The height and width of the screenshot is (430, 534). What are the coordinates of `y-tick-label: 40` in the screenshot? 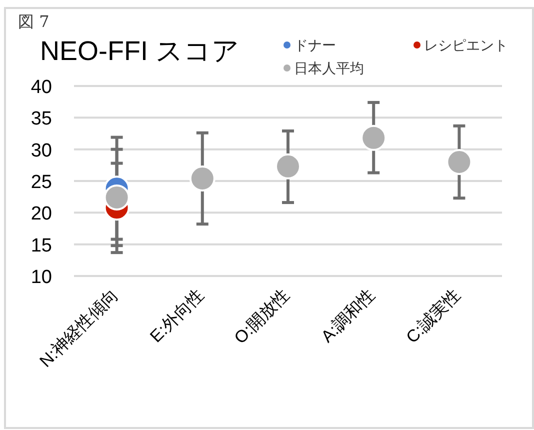 It's located at (41, 87).